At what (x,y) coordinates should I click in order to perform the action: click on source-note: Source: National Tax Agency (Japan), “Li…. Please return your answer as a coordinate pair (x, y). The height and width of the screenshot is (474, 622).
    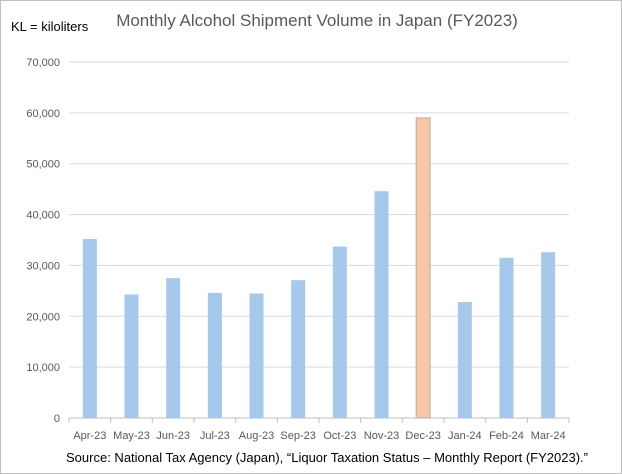
    Looking at the image, I should click on (327, 457).